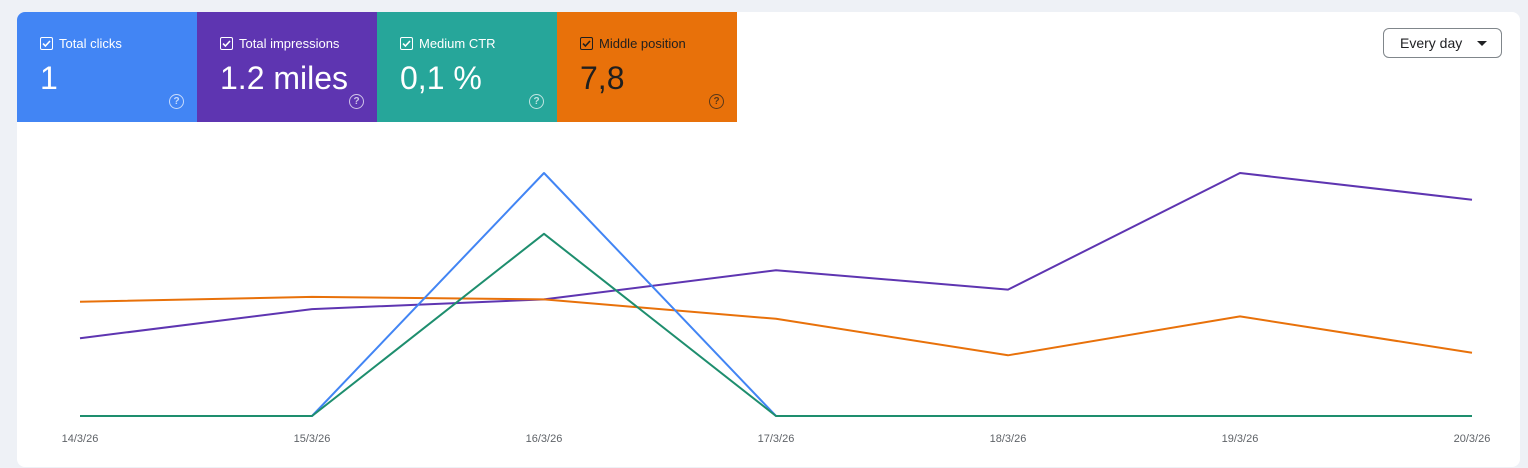  What do you see at coordinates (1472, 439) in the screenshot?
I see `x-tick-label: 20/3/26` at bounding box center [1472, 439].